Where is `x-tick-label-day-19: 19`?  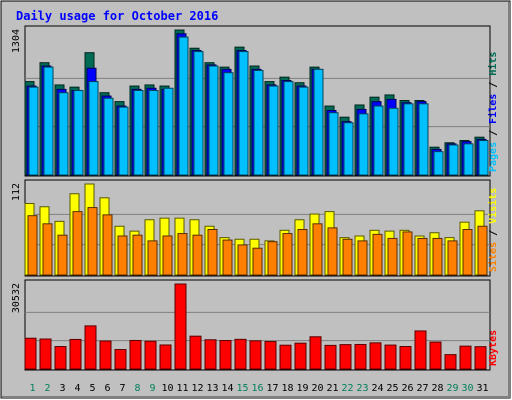 x-tick-label-day-19: 19 is located at coordinates (302, 388).